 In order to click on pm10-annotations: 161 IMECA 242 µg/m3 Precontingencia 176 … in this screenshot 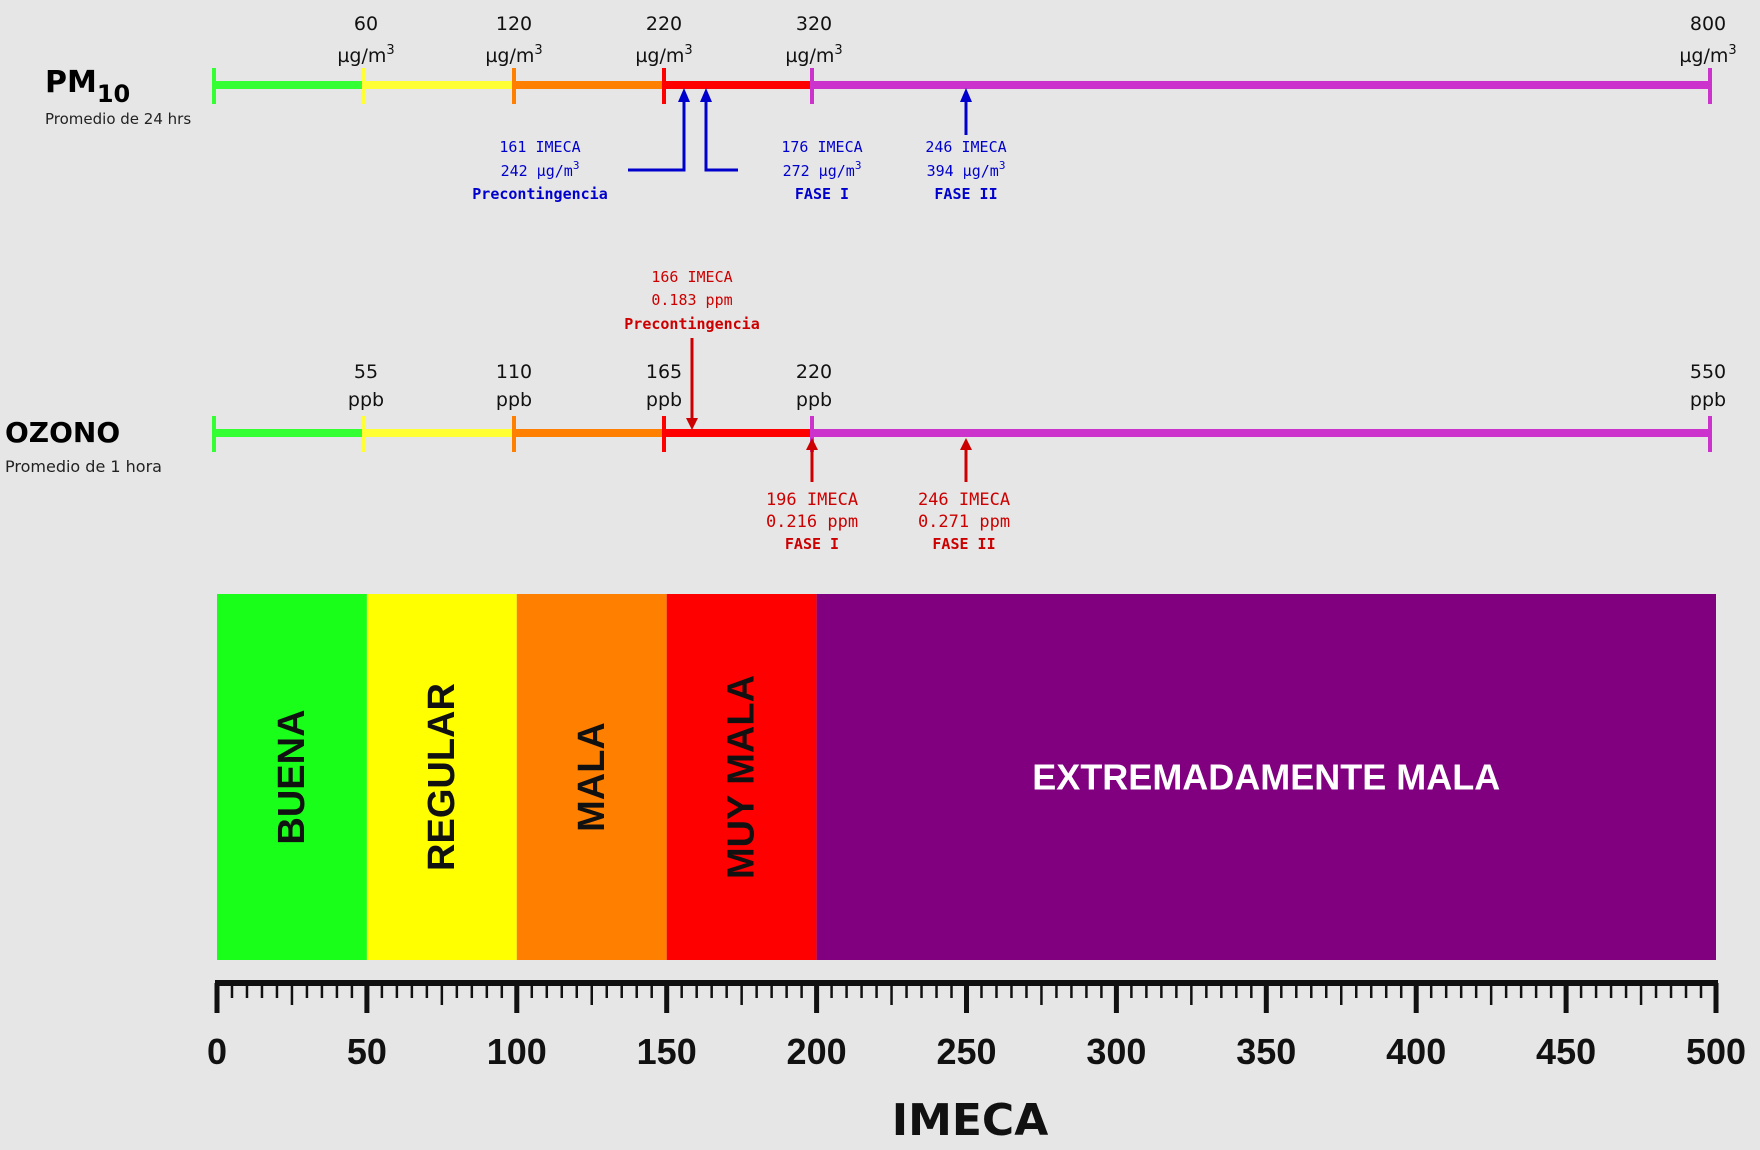, I will do `click(739, 170)`.